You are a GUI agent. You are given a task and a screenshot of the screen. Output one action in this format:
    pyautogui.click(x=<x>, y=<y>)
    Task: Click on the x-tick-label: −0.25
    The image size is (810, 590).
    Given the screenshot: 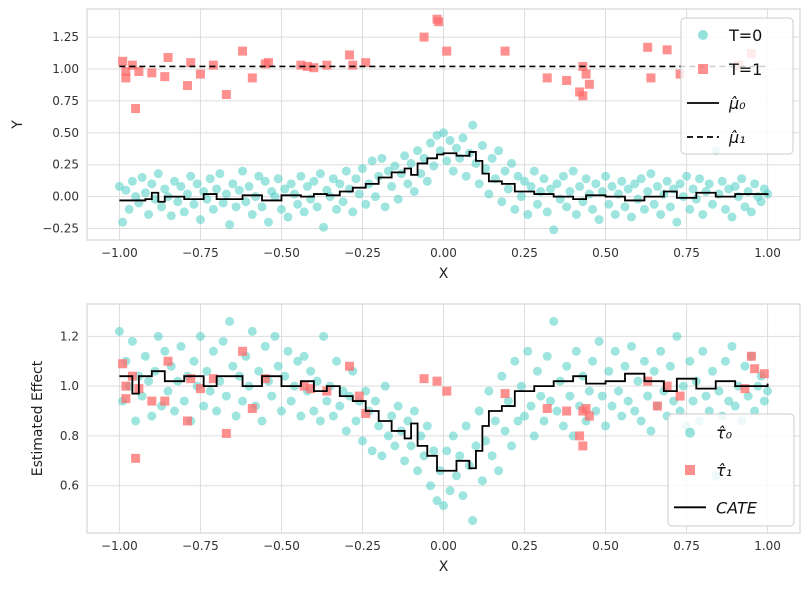 What is the action you would take?
    pyautogui.click(x=362, y=253)
    